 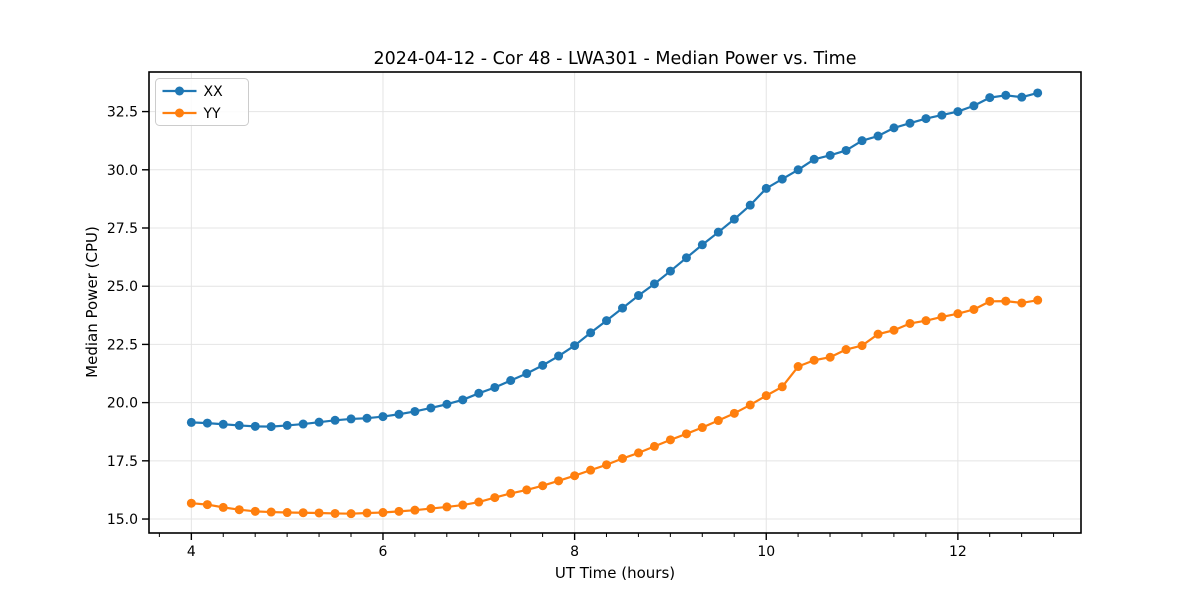 What do you see at coordinates (212, 114) in the screenshot?
I see `legend-label: YY` at bounding box center [212, 114].